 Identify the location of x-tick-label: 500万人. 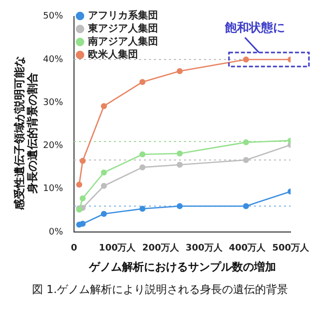
(291, 248).